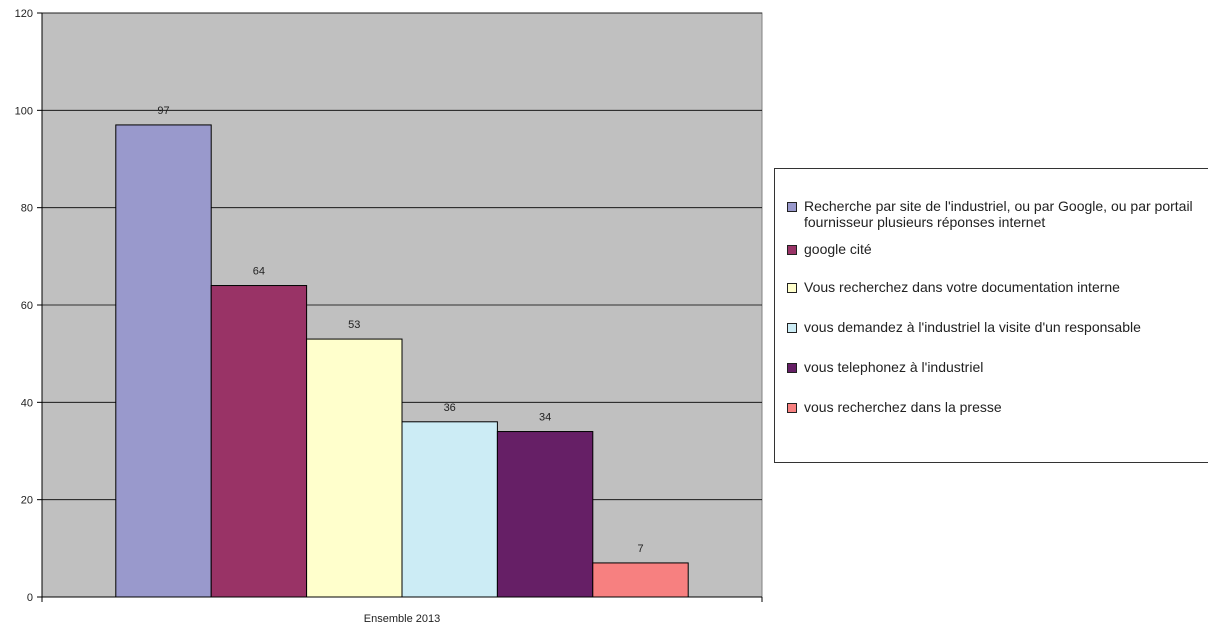 This screenshot has height=625, width=1209. Describe the element at coordinates (450, 408) in the screenshot. I see `data-label: 36` at that location.